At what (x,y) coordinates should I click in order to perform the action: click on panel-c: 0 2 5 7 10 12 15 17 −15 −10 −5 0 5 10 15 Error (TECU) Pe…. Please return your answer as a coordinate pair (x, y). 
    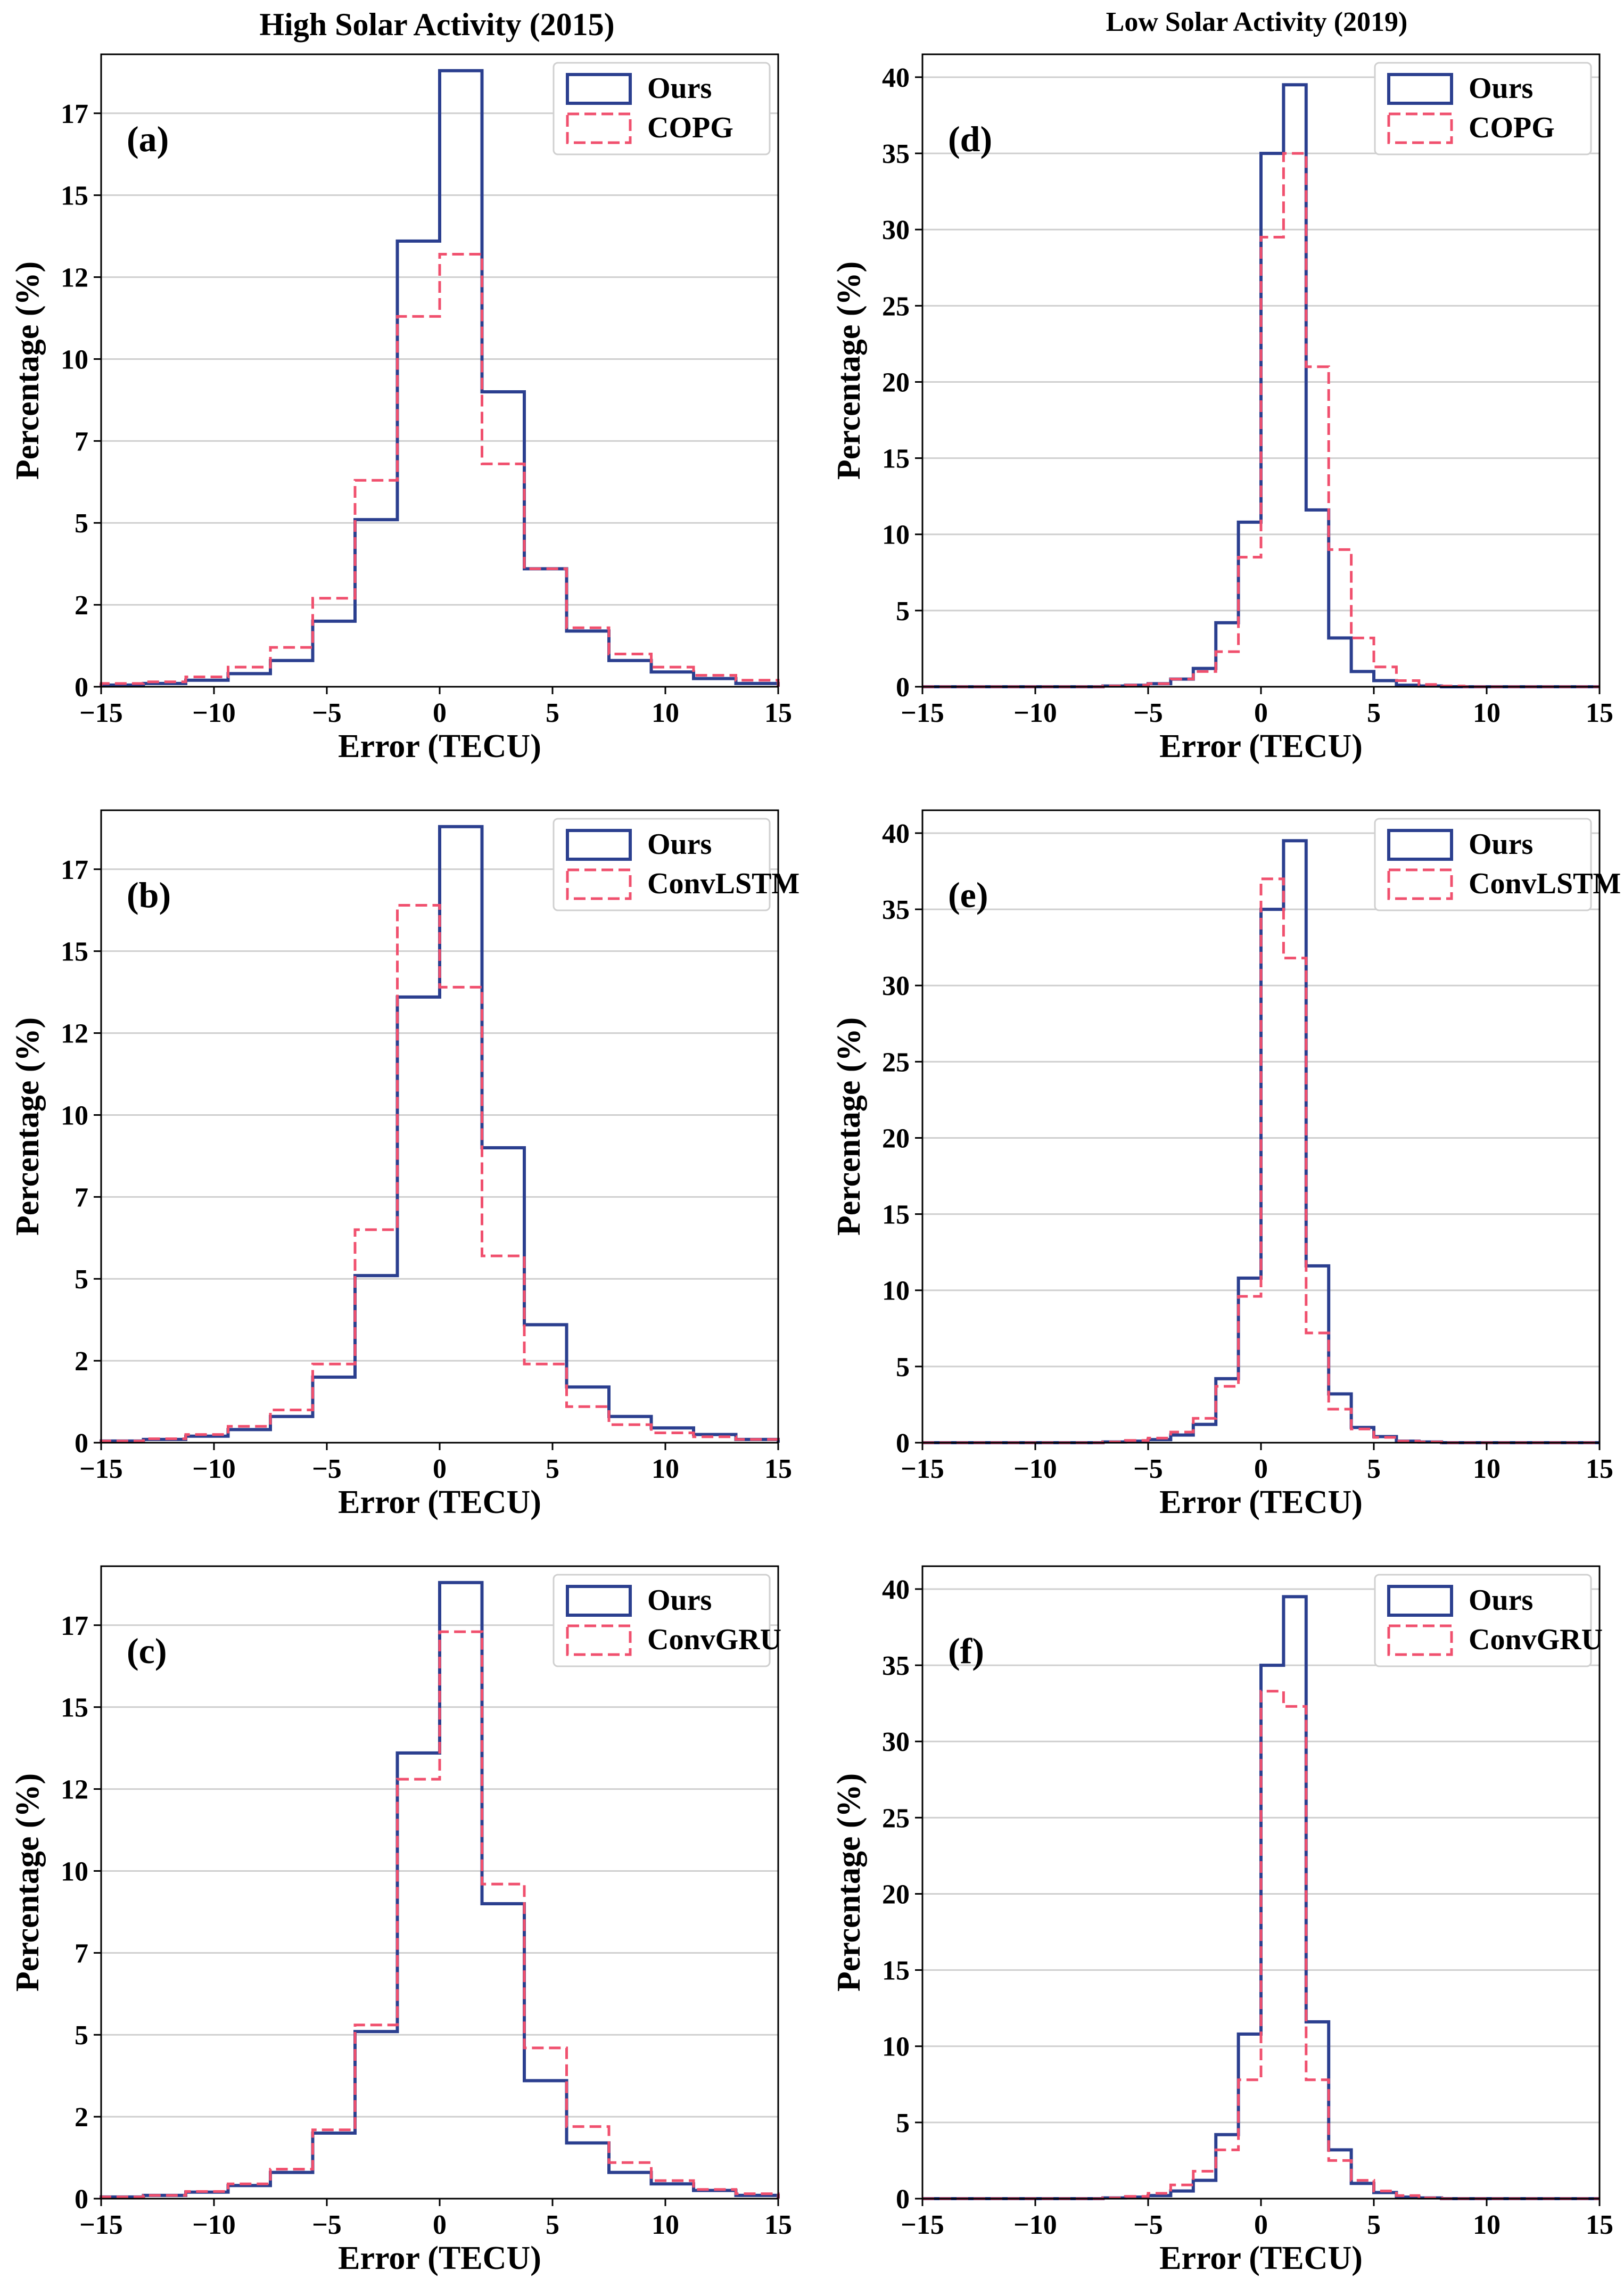
    Looking at the image, I should click on (401, 1920).